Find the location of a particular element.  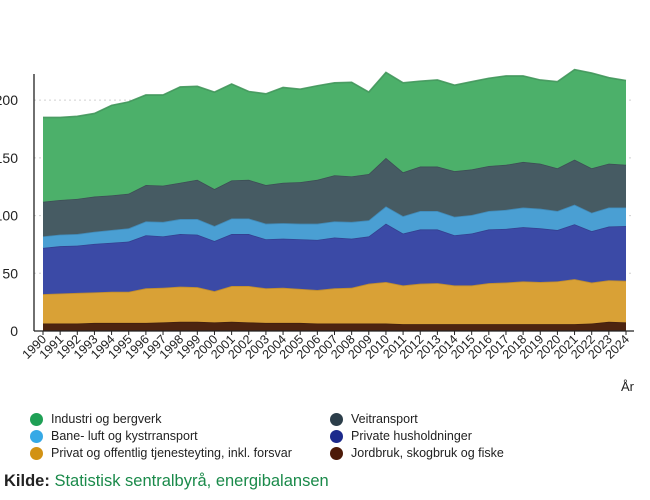

source-text: Statistisk sentralbyrå, energibalansen is located at coordinates (191, 481).